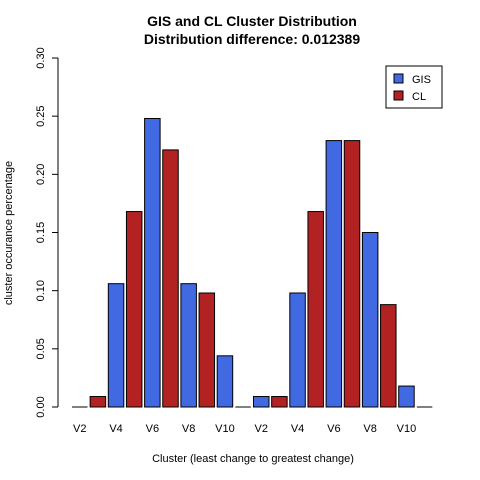  Describe the element at coordinates (398, 95) in the screenshot. I see `legend-swatch-cl` at that location.